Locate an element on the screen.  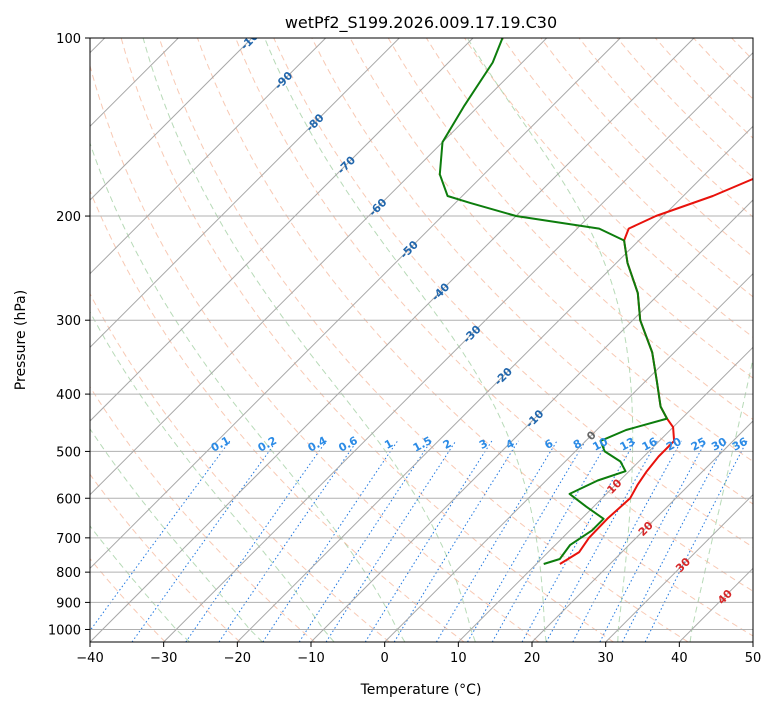
mixing-ratio-label: 13 is located at coordinates (628, 444).